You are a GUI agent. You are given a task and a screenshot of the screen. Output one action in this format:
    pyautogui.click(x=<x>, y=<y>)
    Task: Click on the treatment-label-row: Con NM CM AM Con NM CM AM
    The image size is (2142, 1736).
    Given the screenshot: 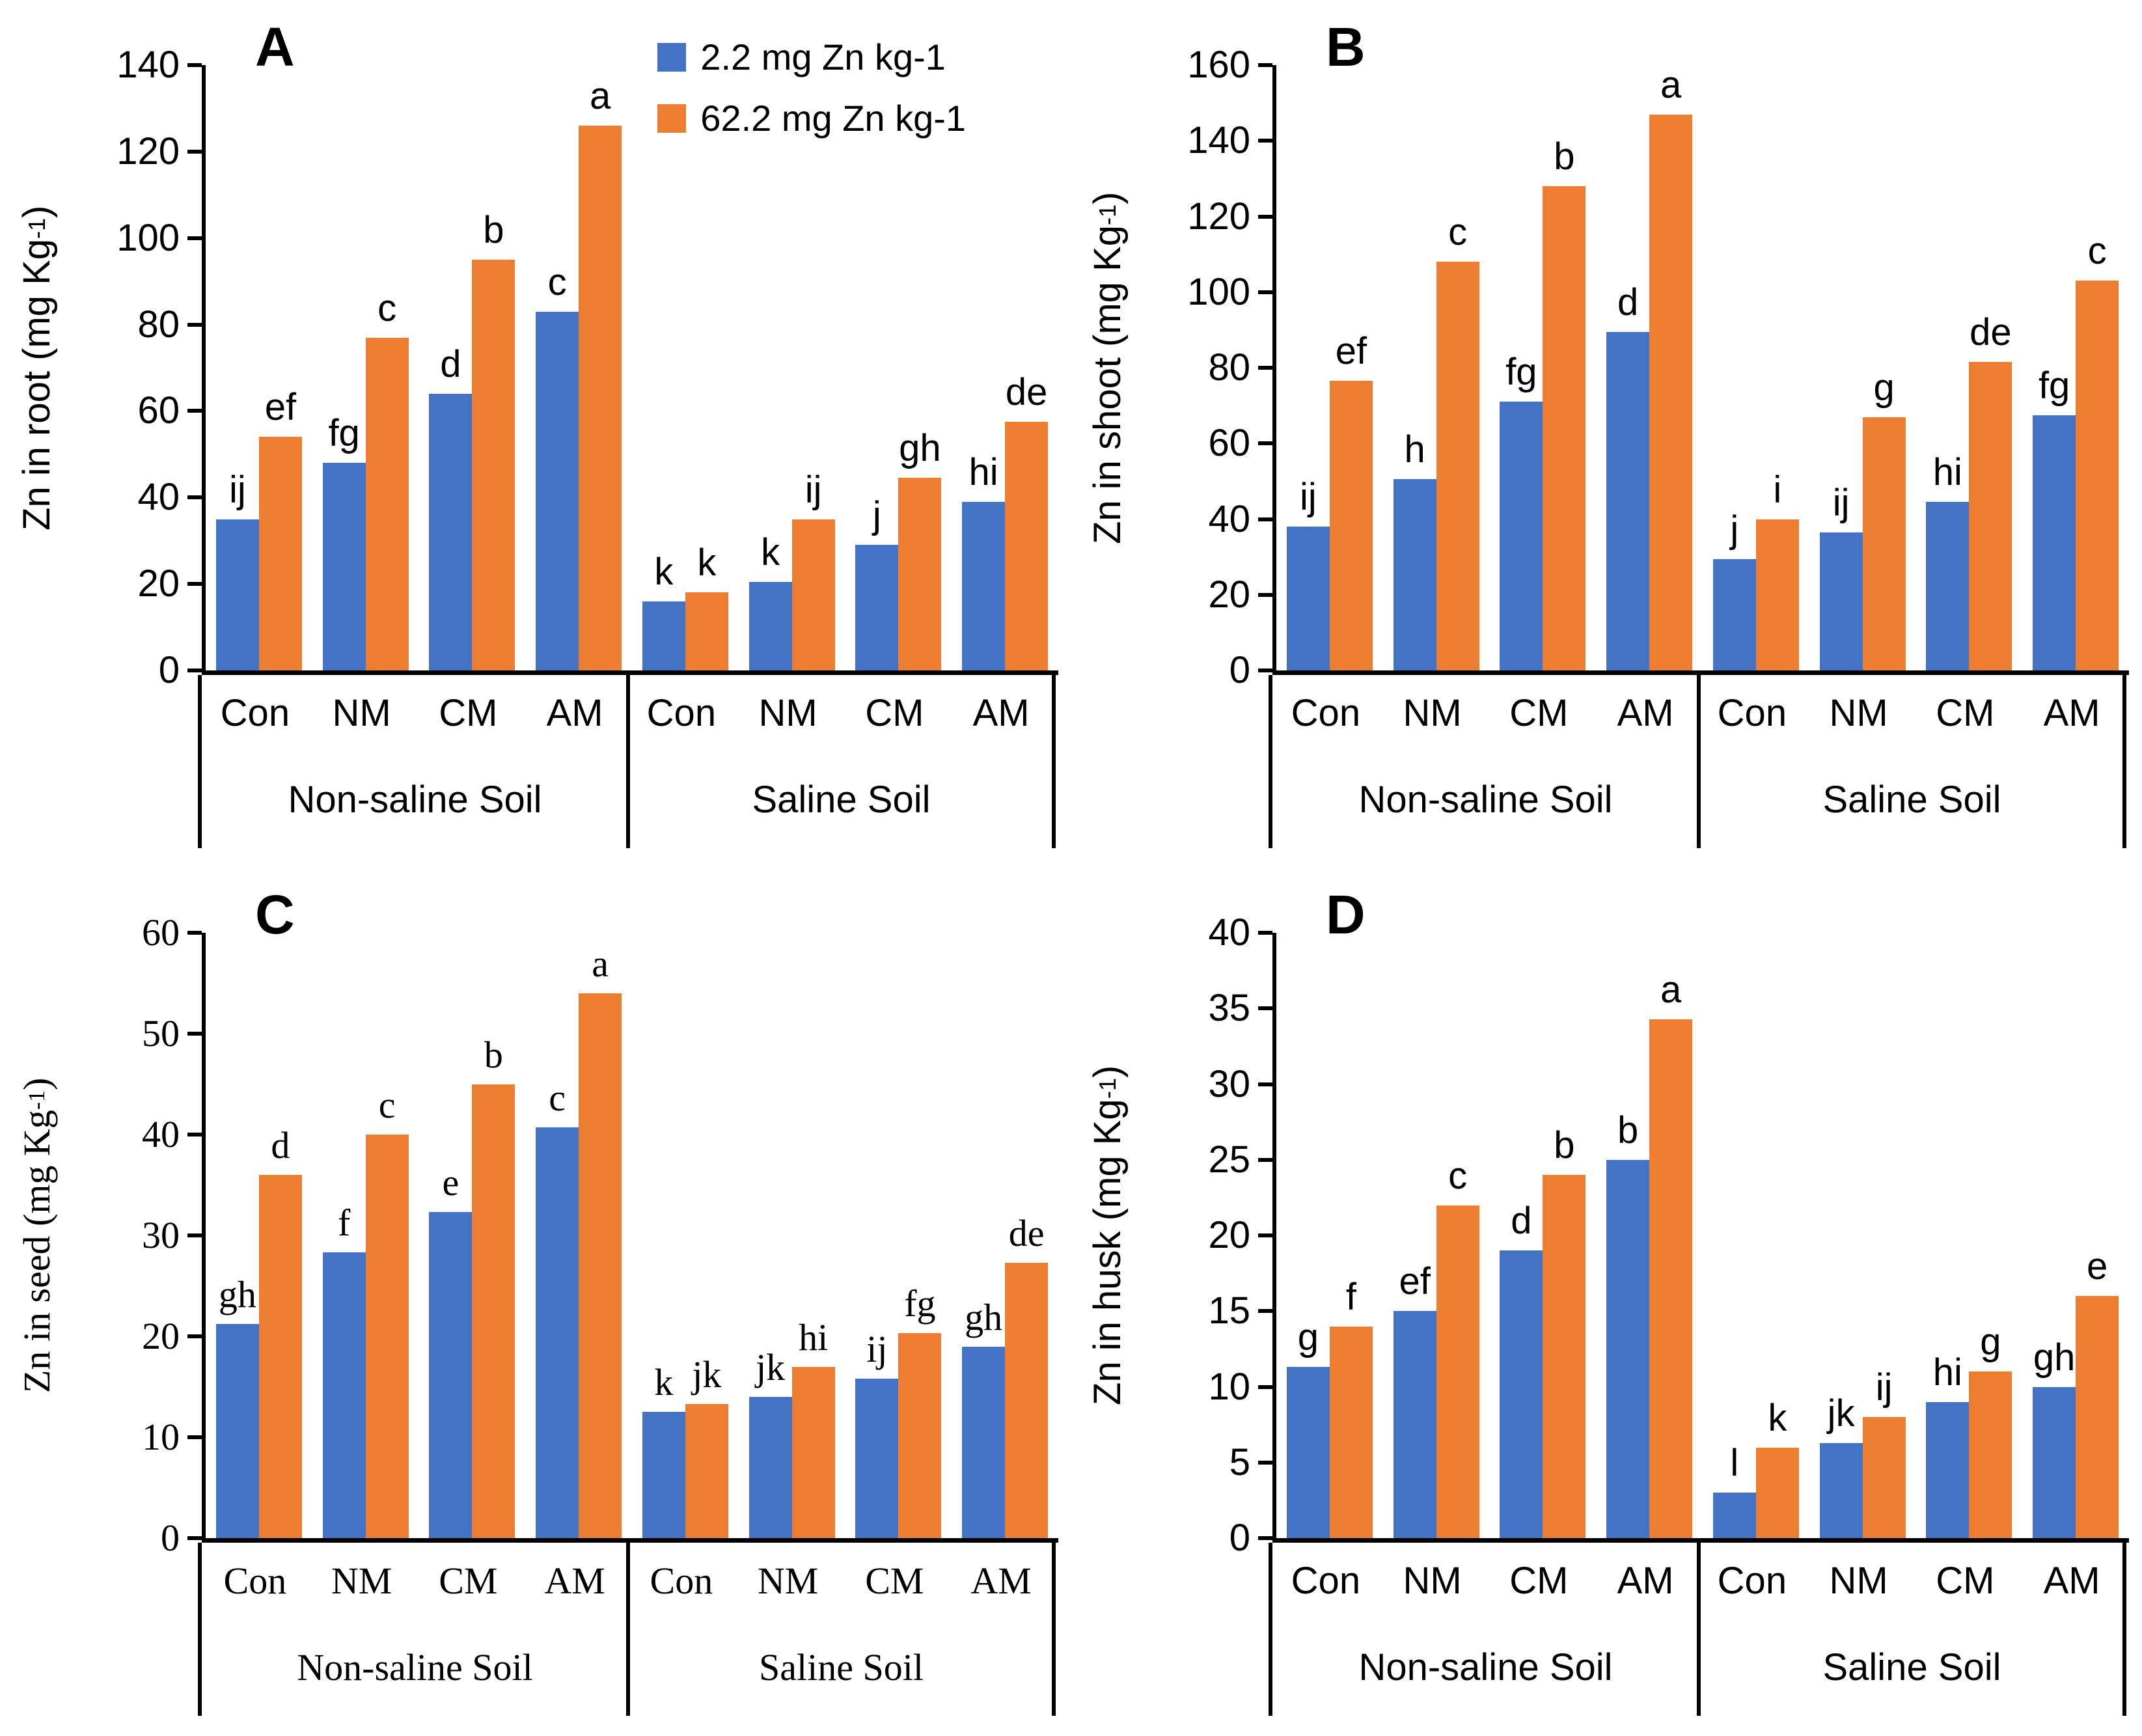 What is the action you would take?
    pyautogui.click(x=1699, y=713)
    